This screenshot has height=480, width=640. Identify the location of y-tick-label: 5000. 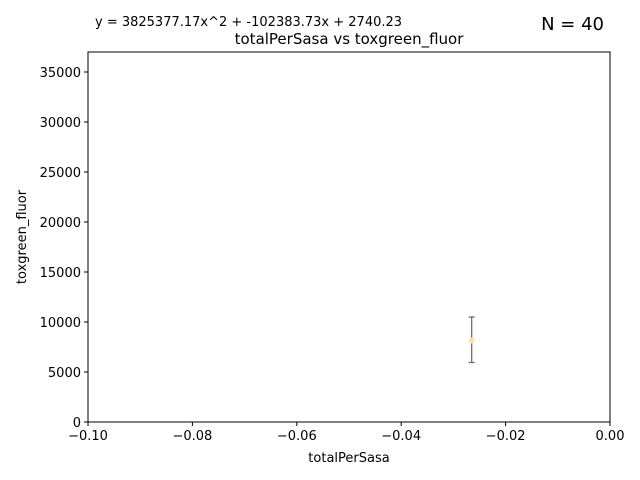
(64, 373).